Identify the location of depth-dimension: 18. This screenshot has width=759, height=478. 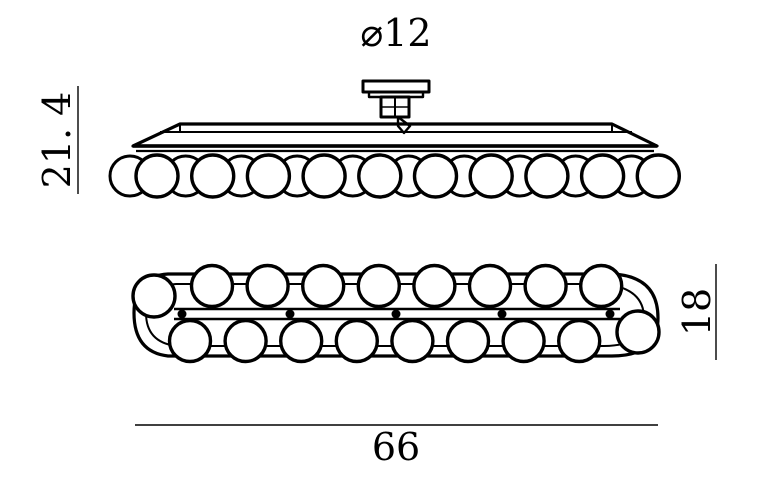
(697, 312).